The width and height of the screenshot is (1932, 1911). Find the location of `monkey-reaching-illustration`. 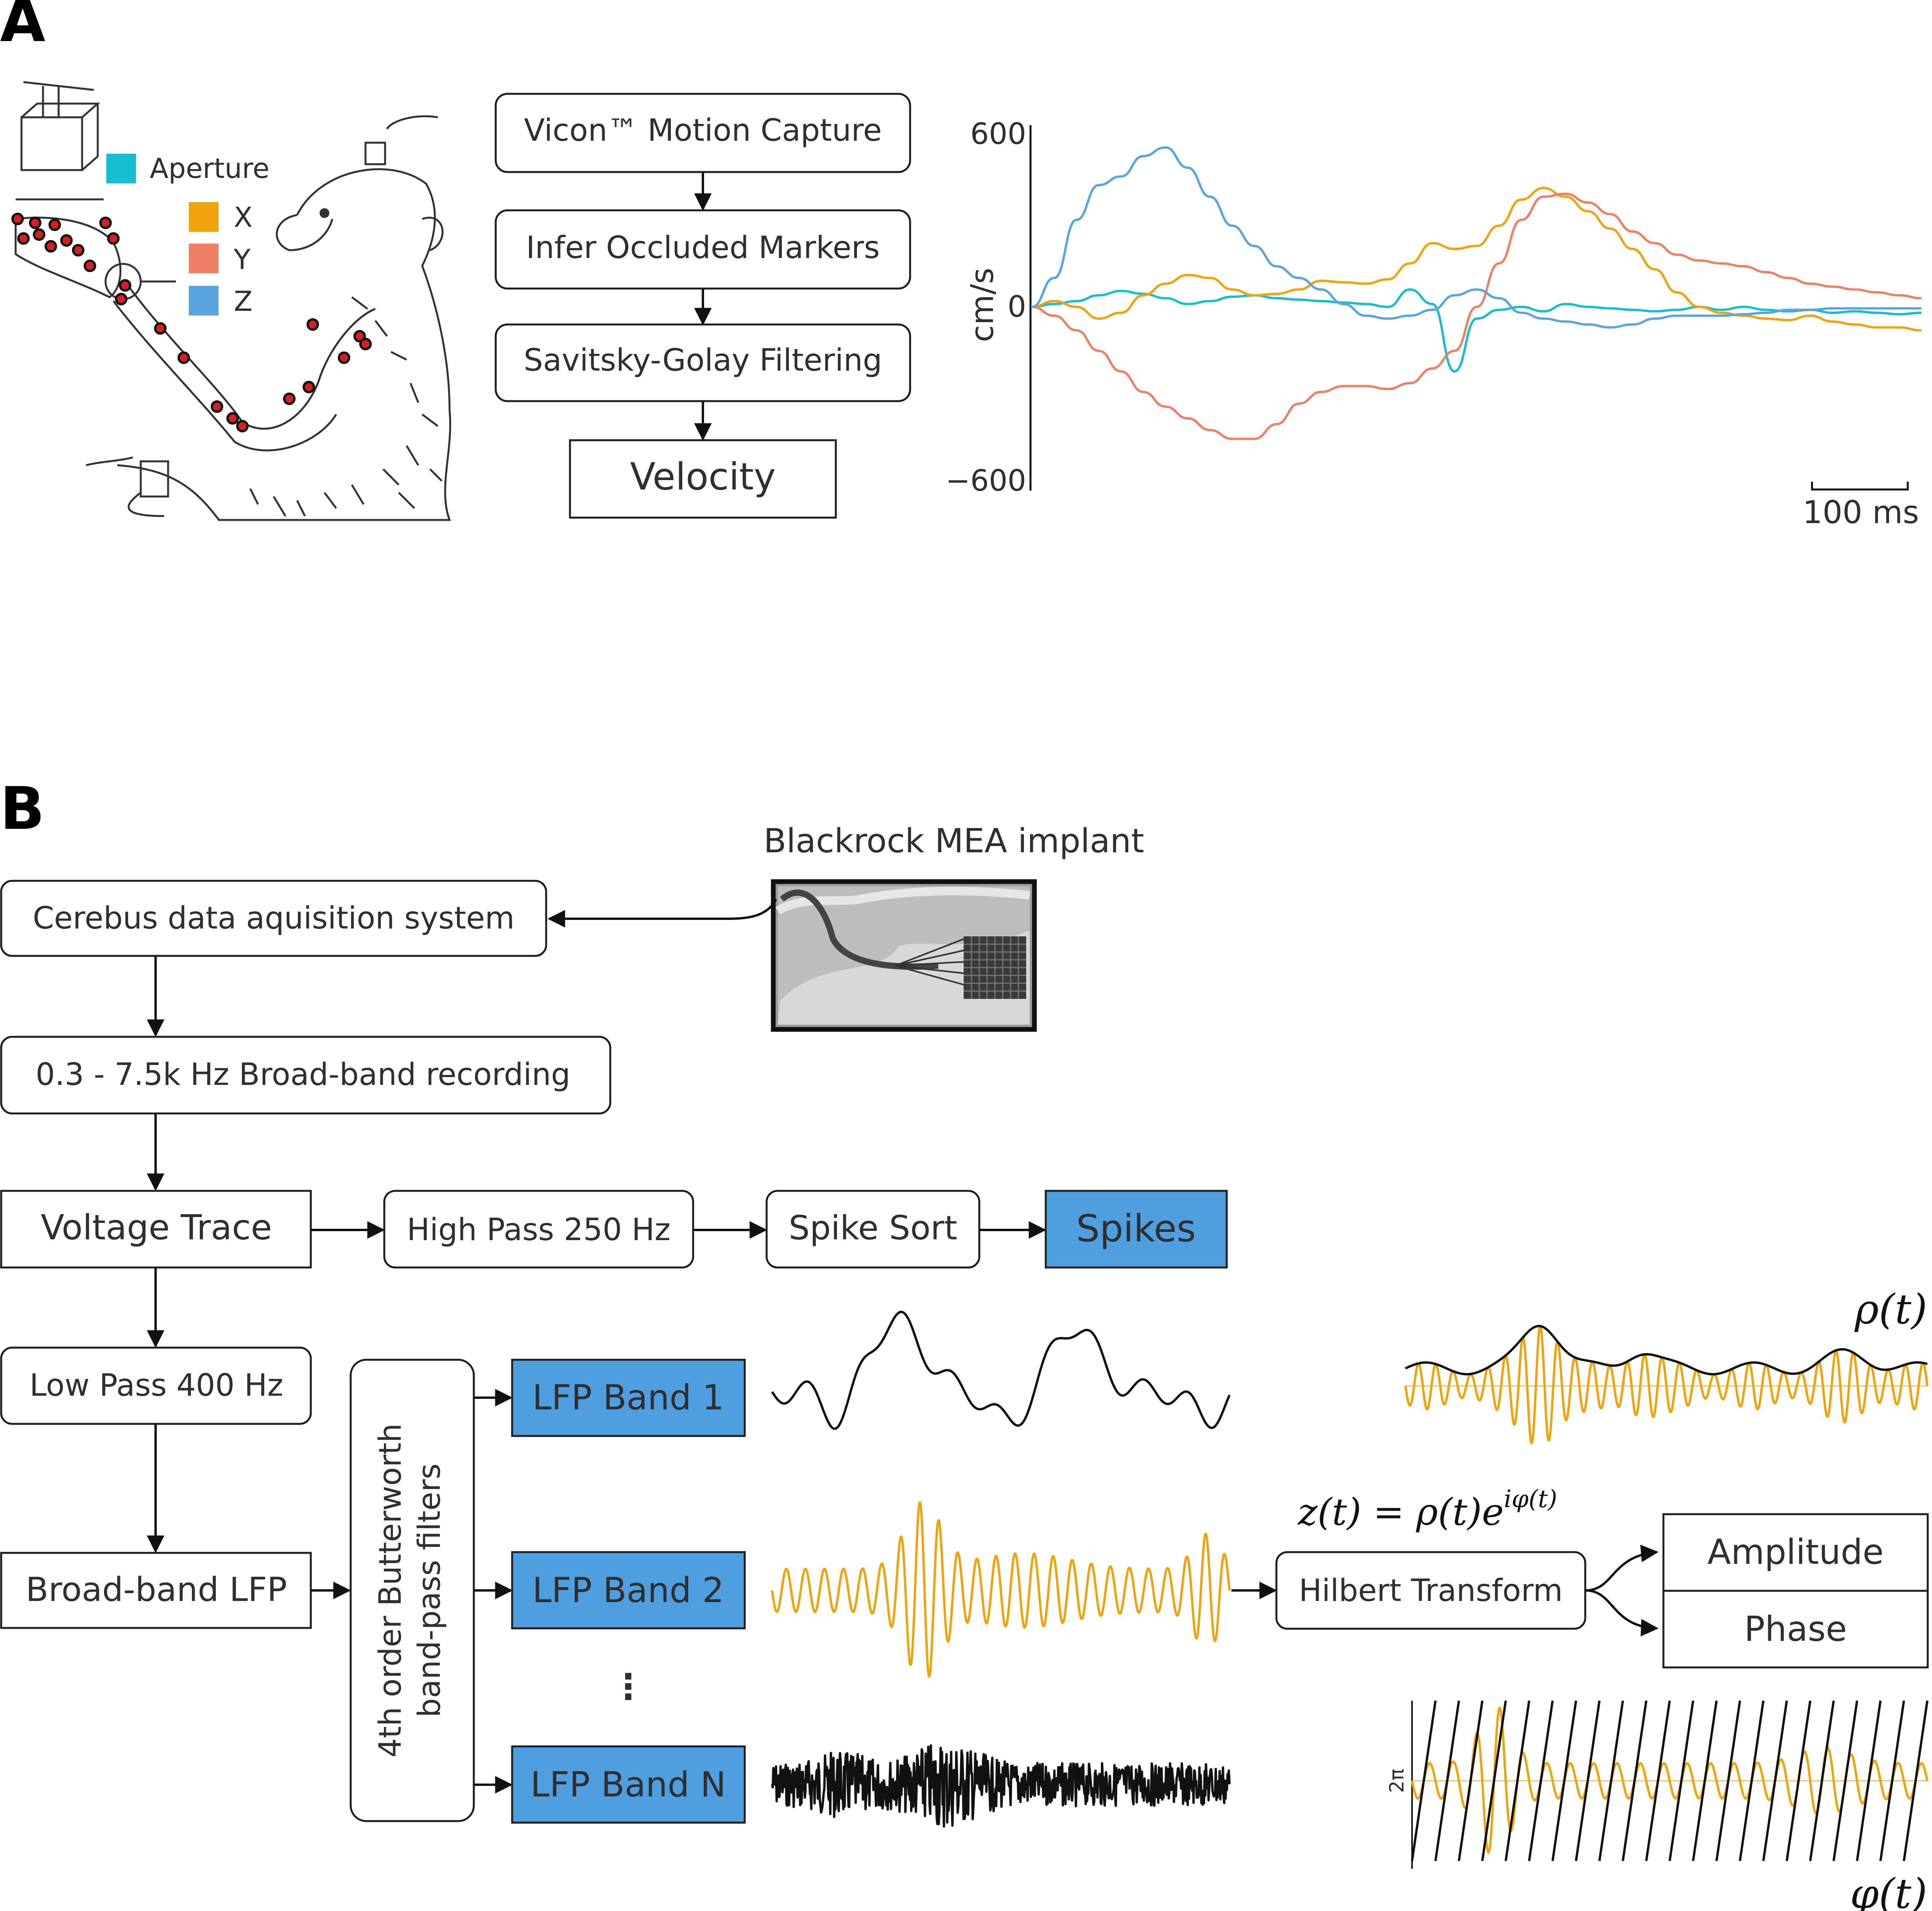

monkey-reaching-illustration is located at coordinates (233, 301).